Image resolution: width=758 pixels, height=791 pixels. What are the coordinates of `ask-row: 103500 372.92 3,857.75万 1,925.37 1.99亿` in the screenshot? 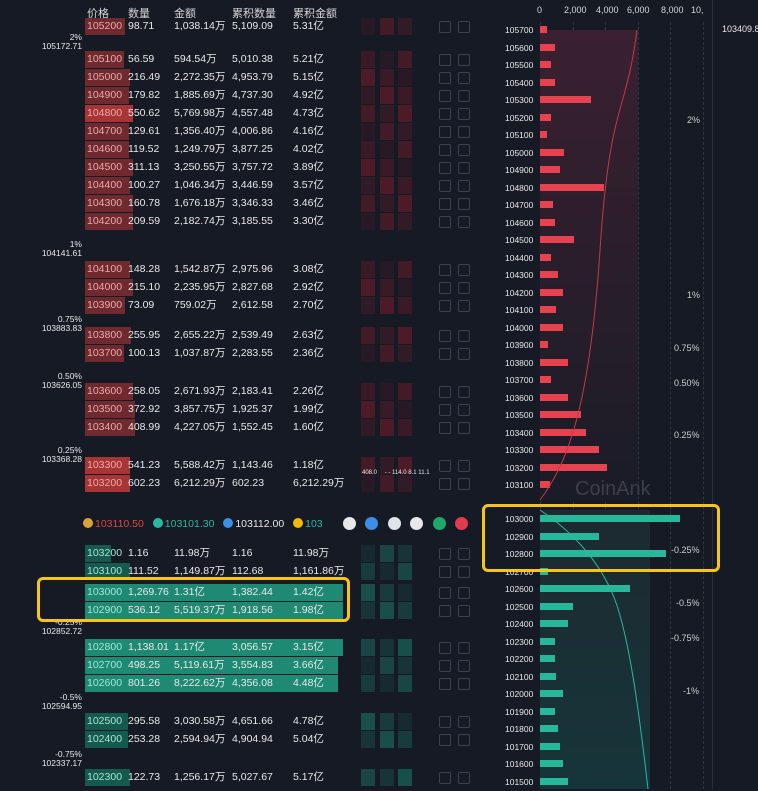 It's located at (260, 409).